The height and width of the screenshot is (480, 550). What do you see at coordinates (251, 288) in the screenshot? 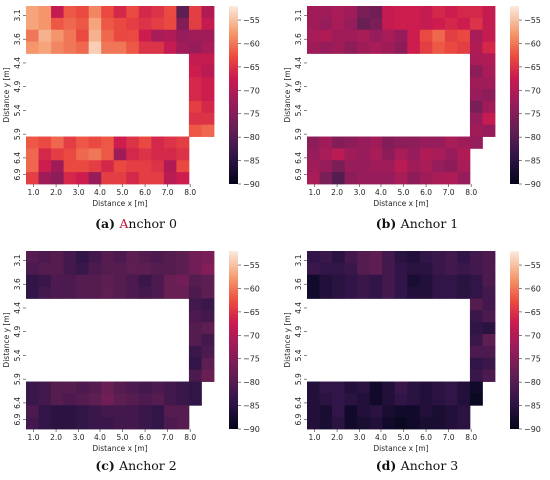
I see `colorbar-tick-label: −60` at bounding box center [251, 288].